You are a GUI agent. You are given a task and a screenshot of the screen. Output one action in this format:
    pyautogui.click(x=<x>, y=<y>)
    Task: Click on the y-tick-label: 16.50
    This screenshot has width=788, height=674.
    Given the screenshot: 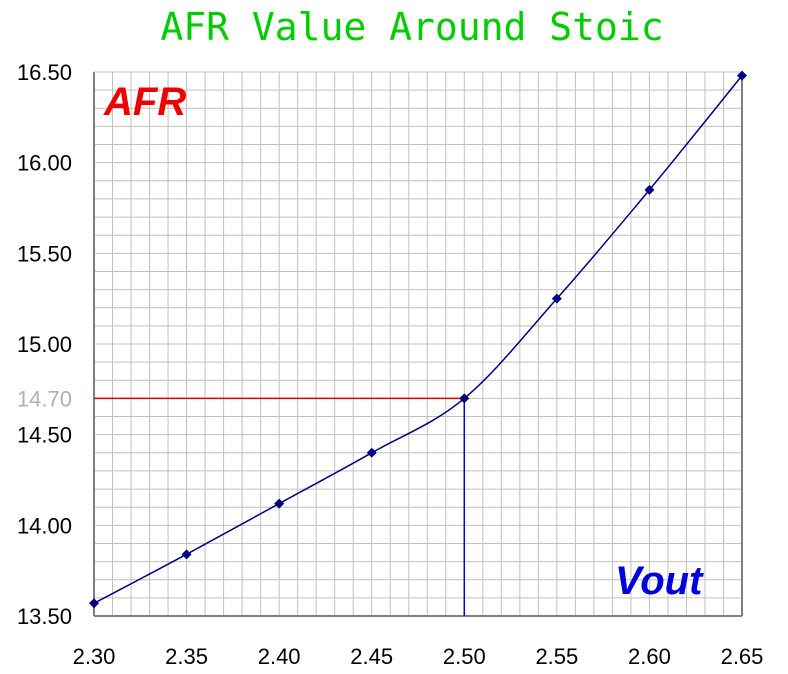 What is the action you would take?
    pyautogui.click(x=44, y=72)
    